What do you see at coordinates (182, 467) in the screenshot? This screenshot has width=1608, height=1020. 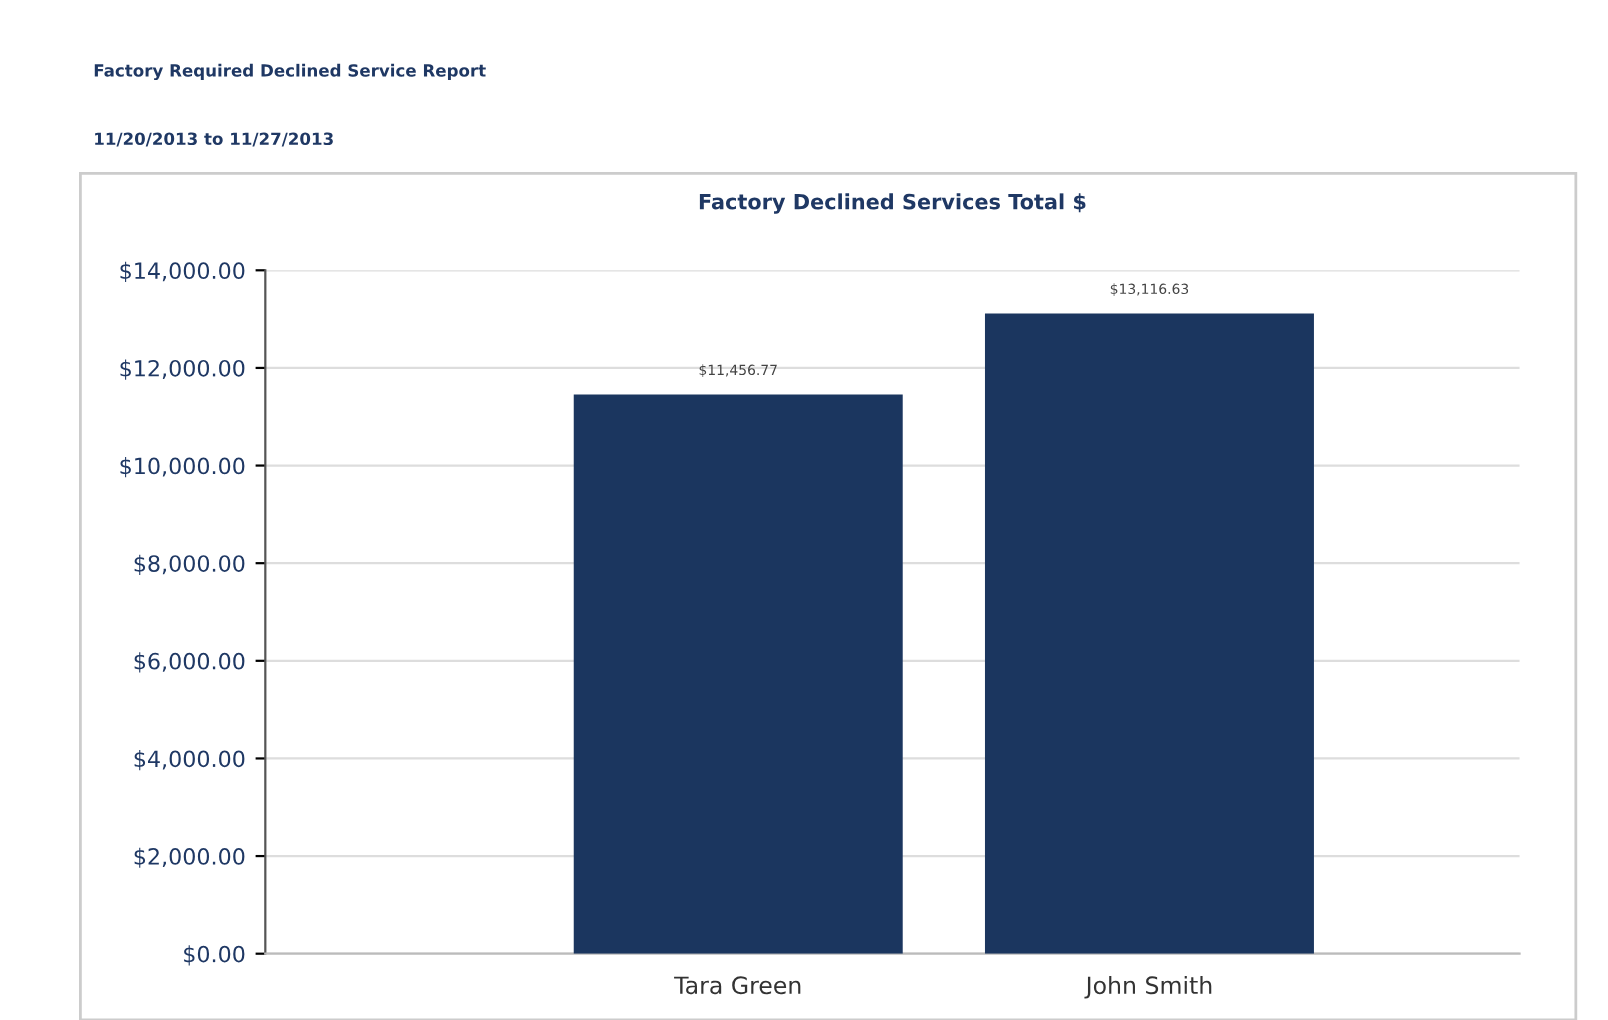 I see `y-tick-label: $10,000.00` at bounding box center [182, 467].